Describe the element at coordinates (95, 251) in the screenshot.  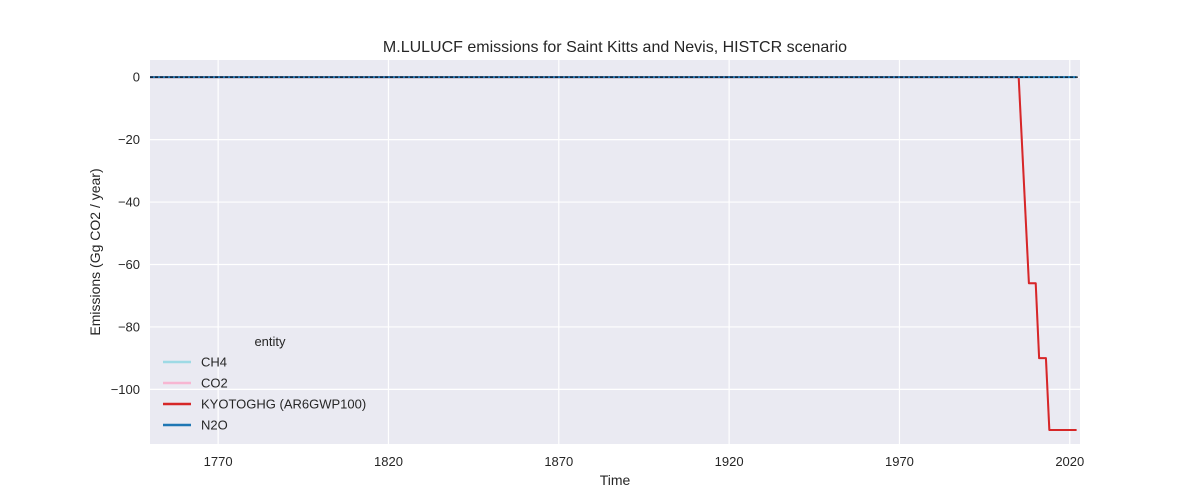
I see `y-axis-label: Emissions (Gg CO2 / year)` at that location.